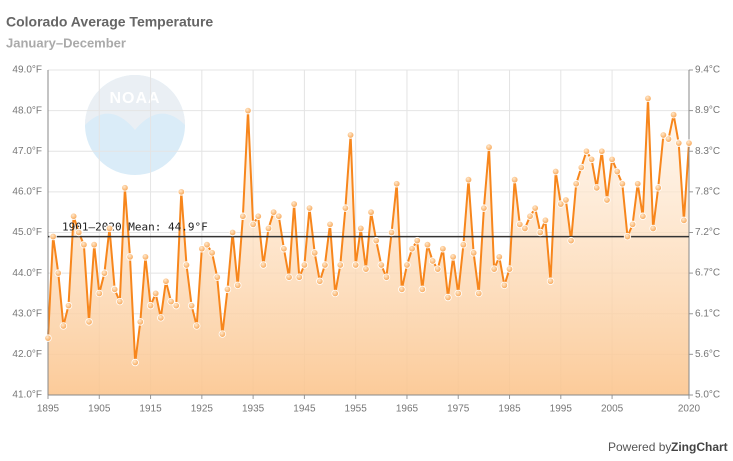  I want to click on y2-tick-label: 6.1°C, so click(707, 313).